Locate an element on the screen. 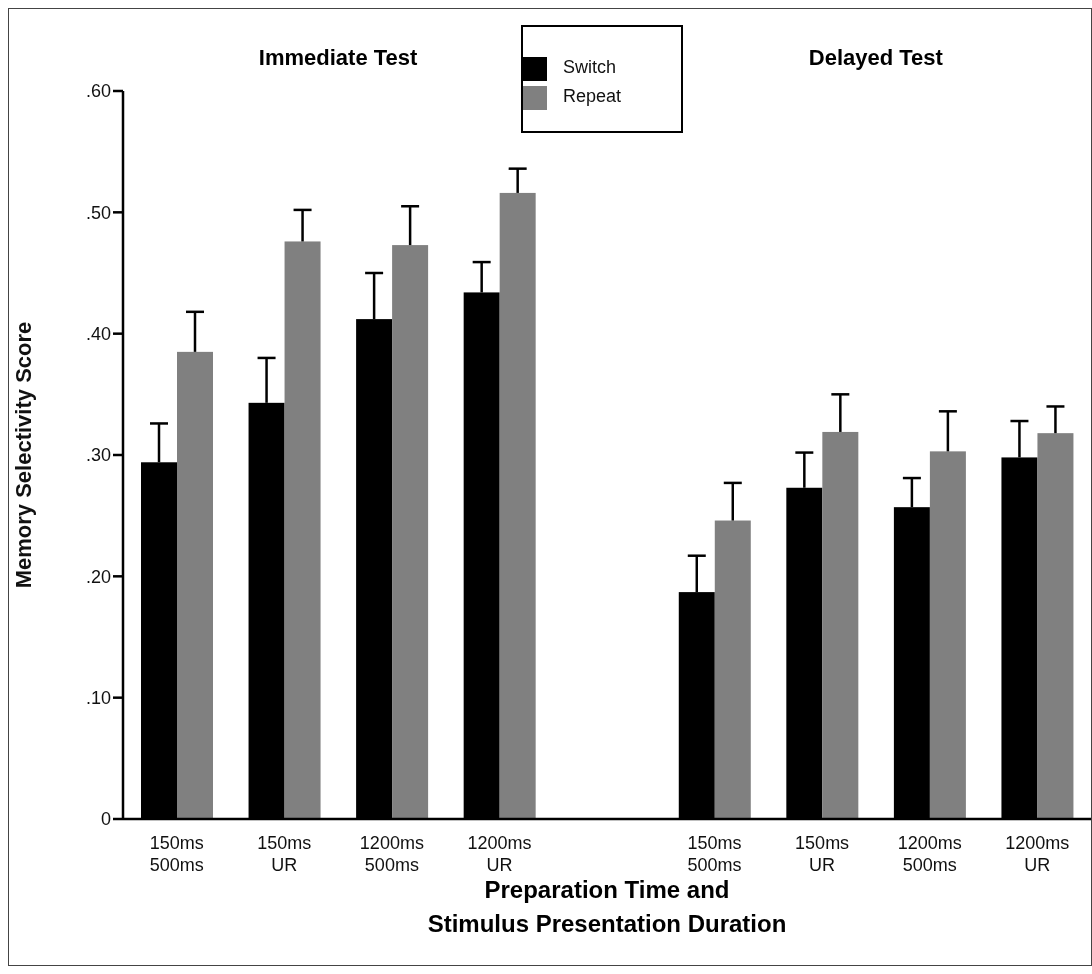  y-tick-label: .30 is located at coordinates (98, 455).